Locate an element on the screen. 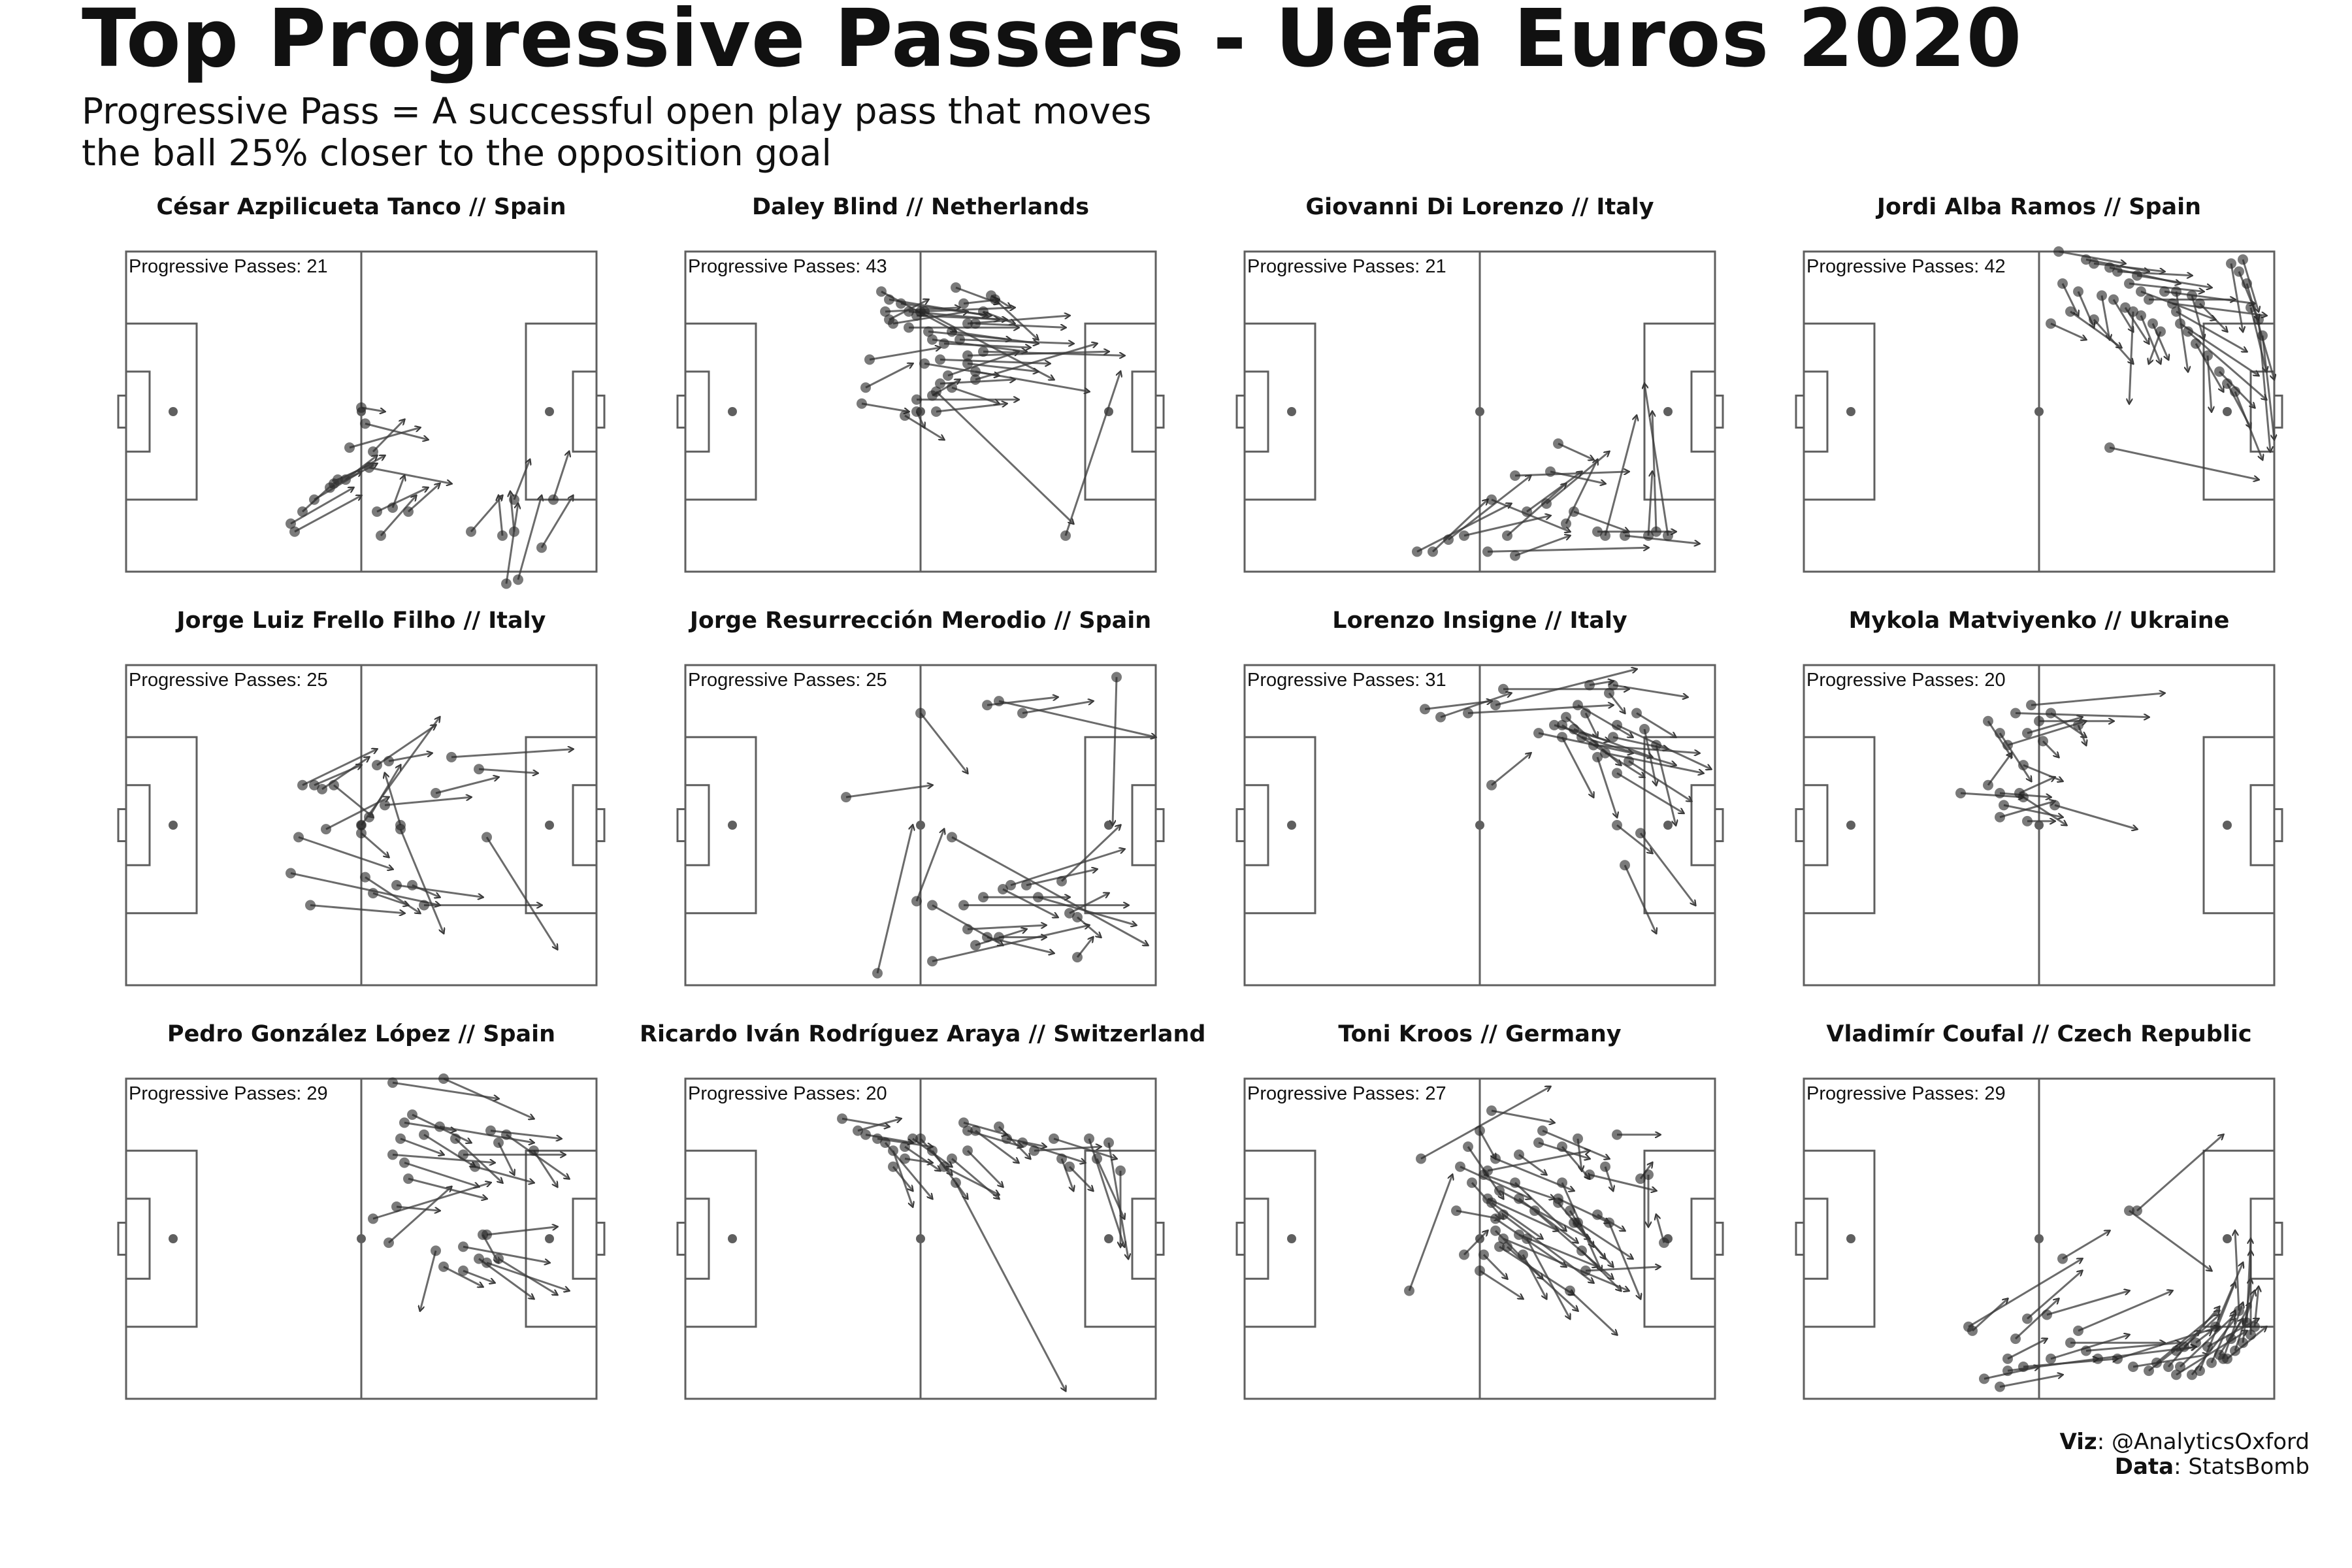  panel-title: Pedro González López // Spain is located at coordinates (361, 1034).